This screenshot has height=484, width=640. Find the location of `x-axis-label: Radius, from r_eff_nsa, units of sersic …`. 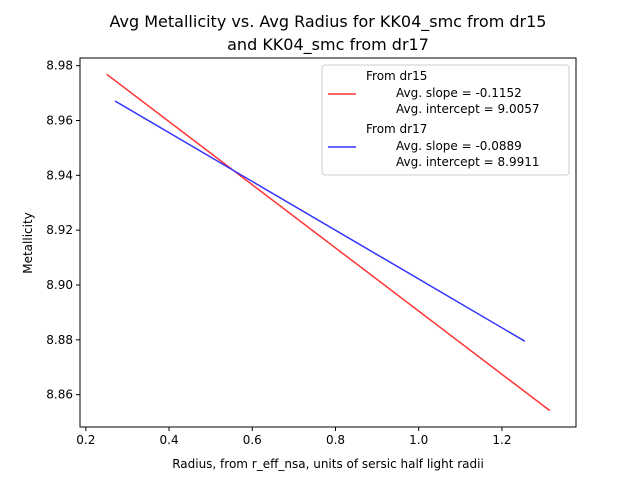

x-axis-label: Radius, from r_eff_nsa, units of sersic … is located at coordinates (328, 464).